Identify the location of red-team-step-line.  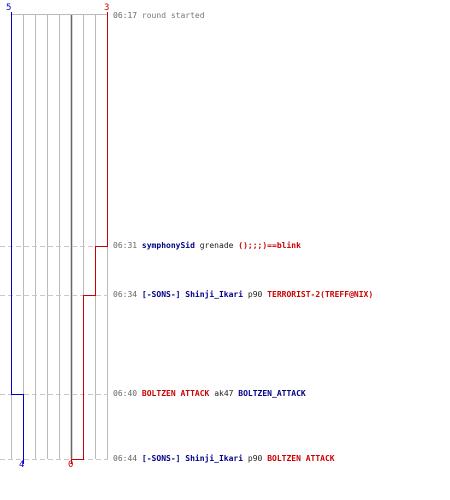
(89, 238).